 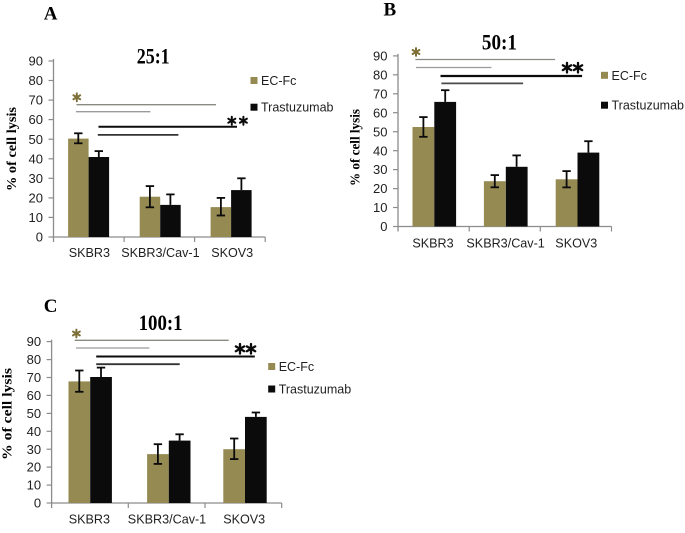 What do you see at coordinates (161, 322) in the screenshot?
I see `svg-text: 100:1` at bounding box center [161, 322].